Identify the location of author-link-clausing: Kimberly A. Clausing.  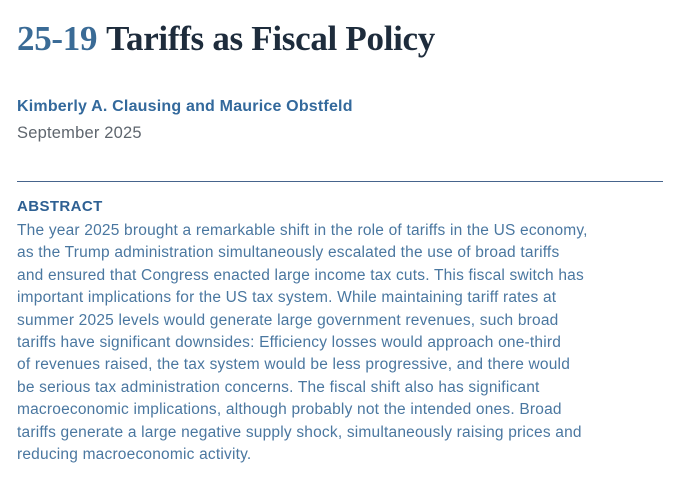
(99, 106).